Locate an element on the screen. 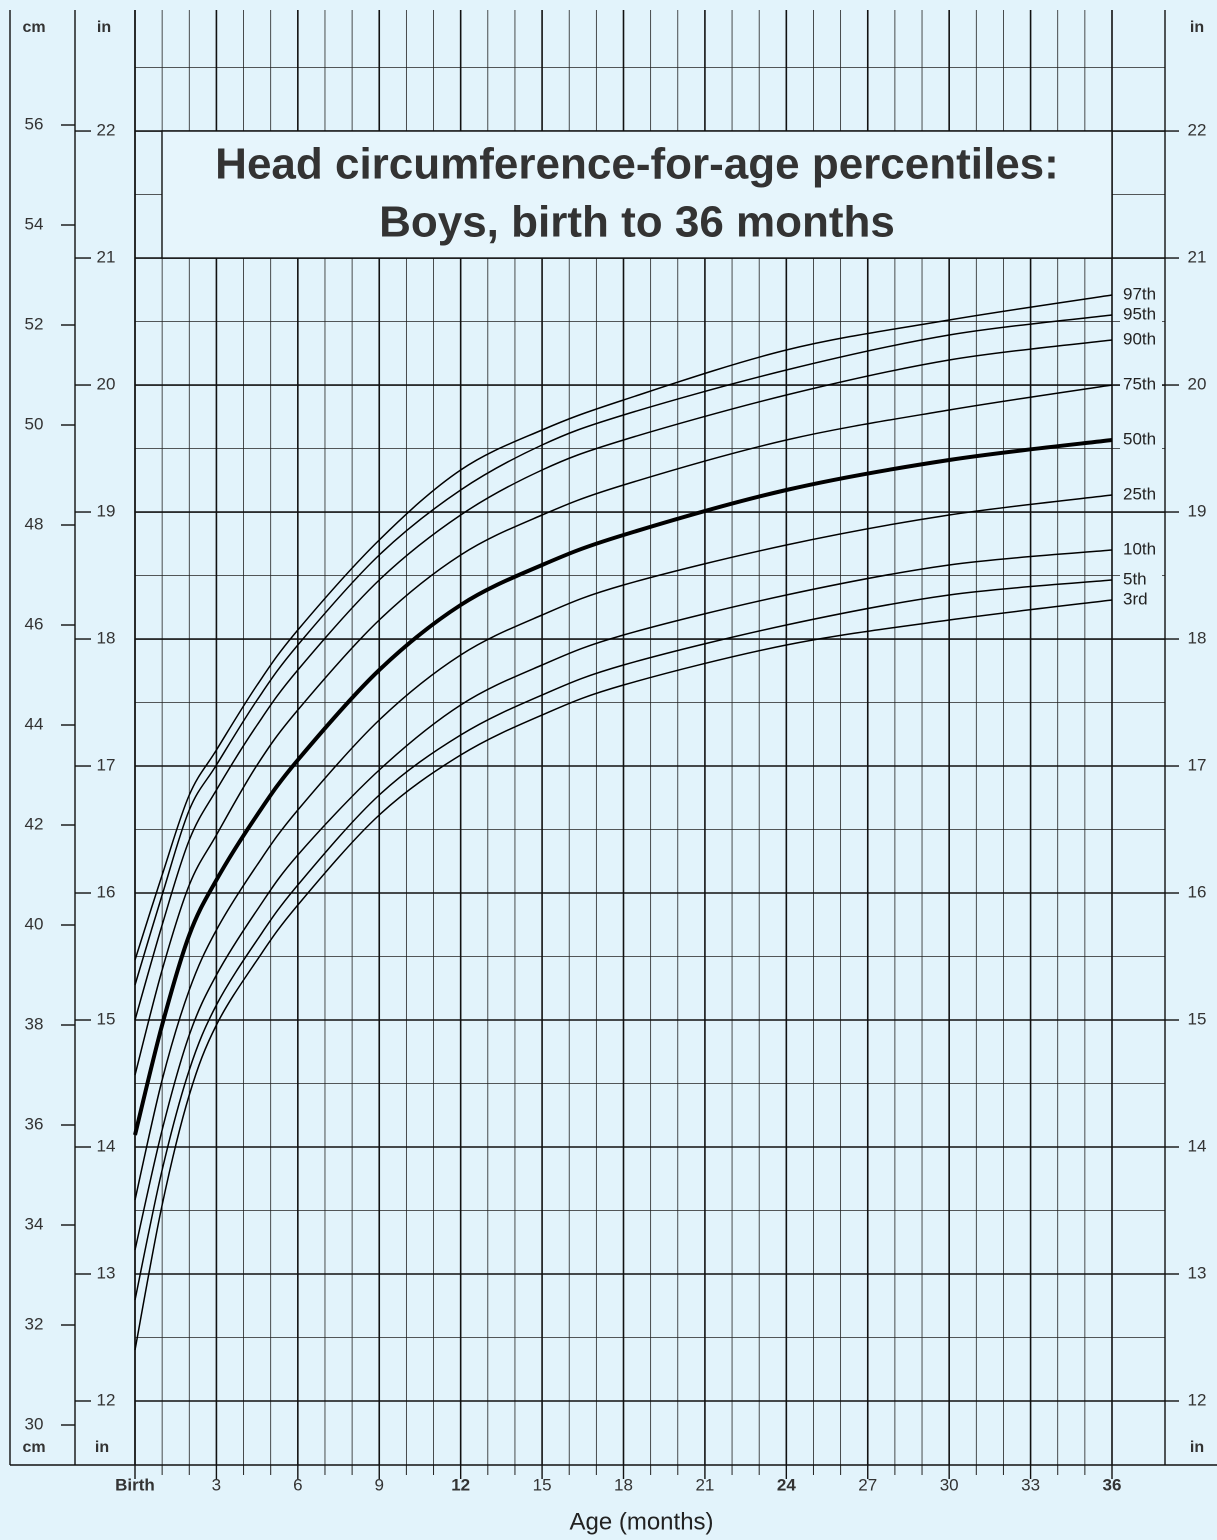 The width and height of the screenshot is (1217, 1540). y-tick-label: 48 is located at coordinates (34, 523).